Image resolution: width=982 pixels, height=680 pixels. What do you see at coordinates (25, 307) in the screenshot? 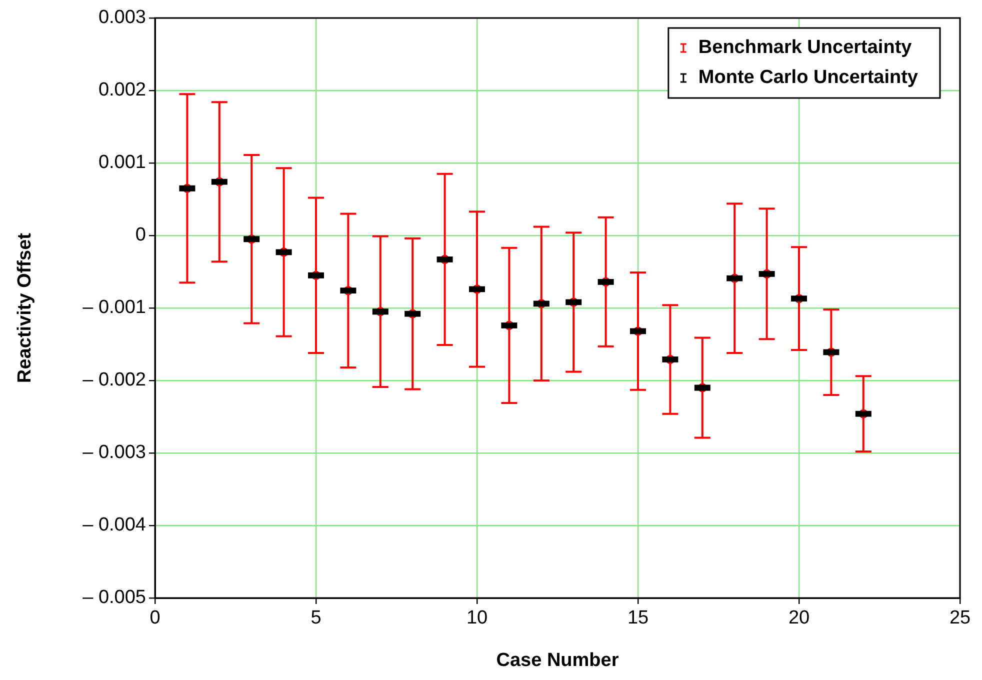
I see `y-axis-title: Reactivity Offset` at bounding box center [25, 307].